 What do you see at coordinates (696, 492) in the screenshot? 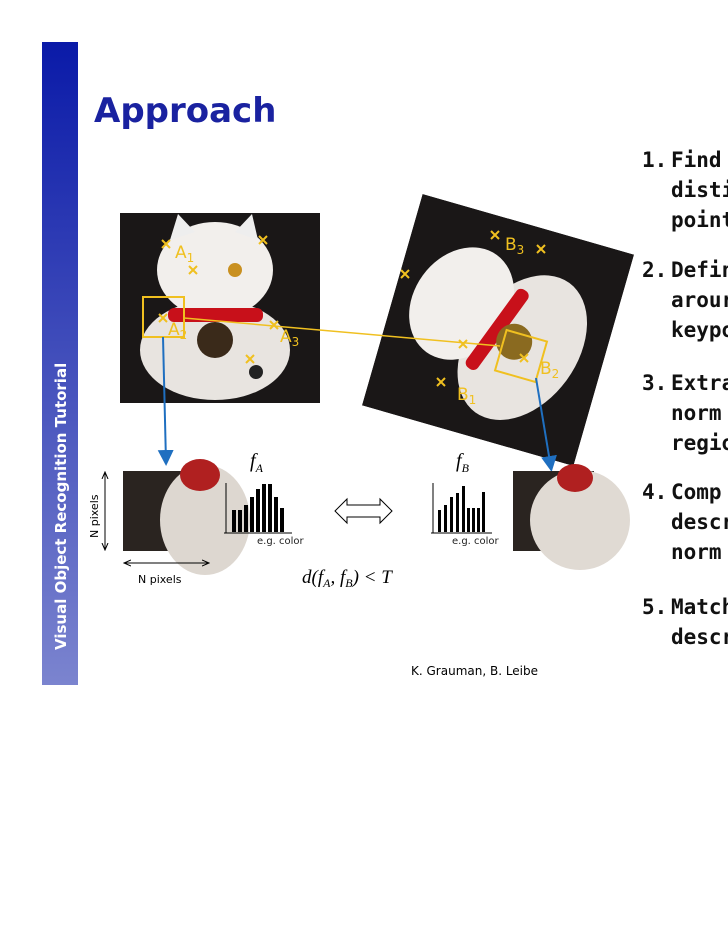
I see `step-text: Comp` at bounding box center [696, 492].